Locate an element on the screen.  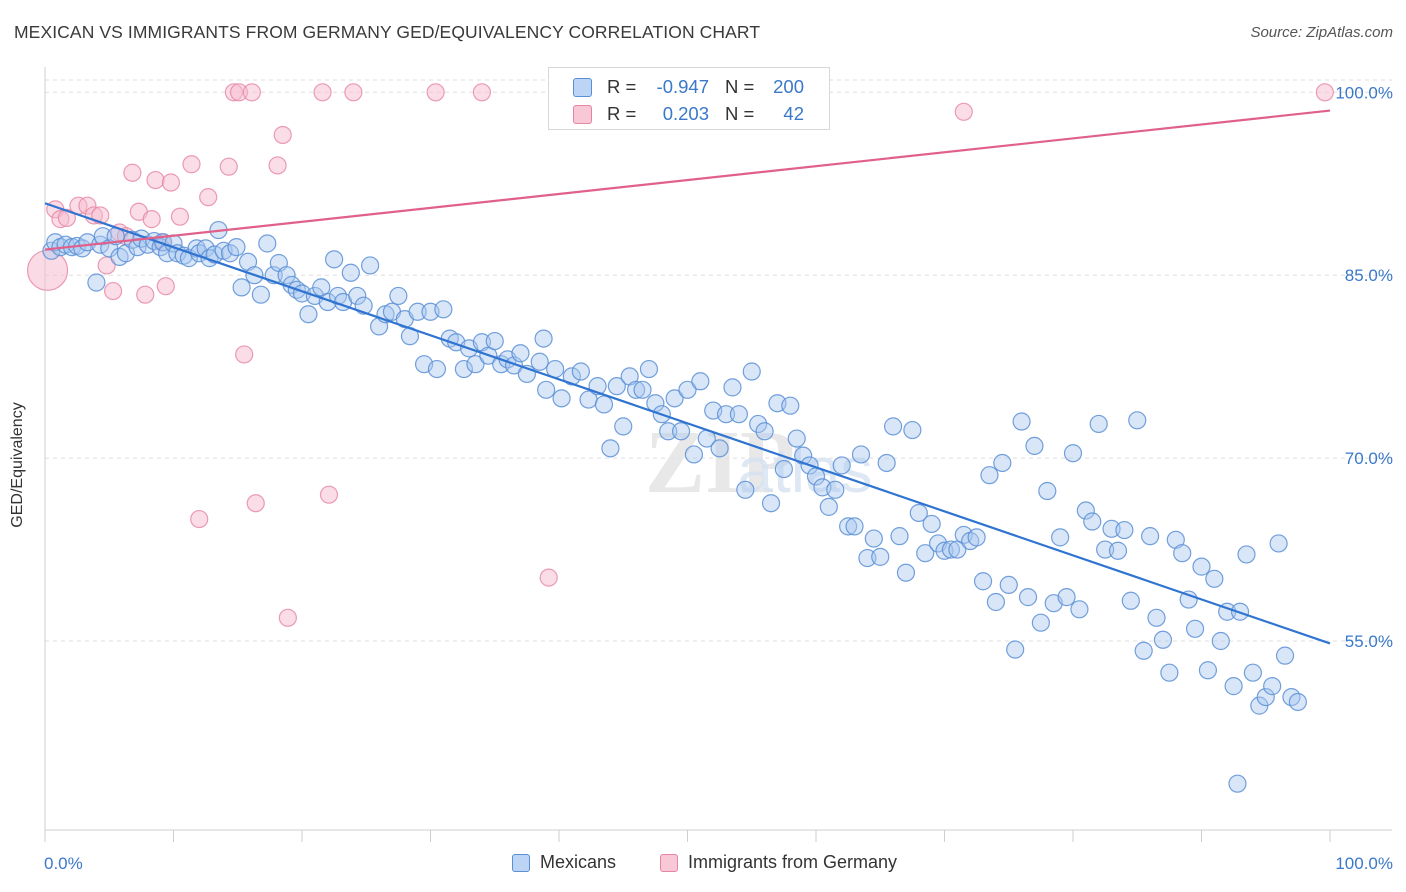
legend-n-label: N = is located at coordinates (740, 113).